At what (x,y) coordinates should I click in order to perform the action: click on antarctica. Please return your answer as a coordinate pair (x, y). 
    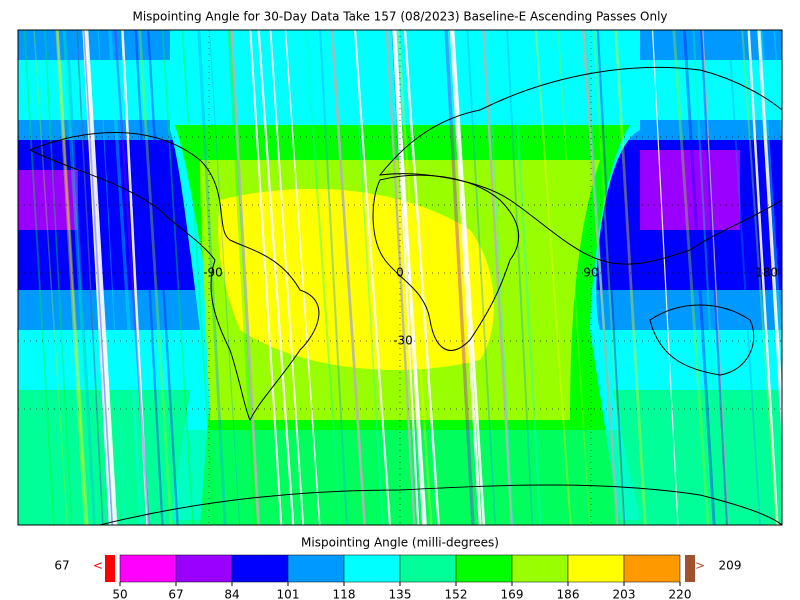
    Looking at the image, I should click on (440, 504).